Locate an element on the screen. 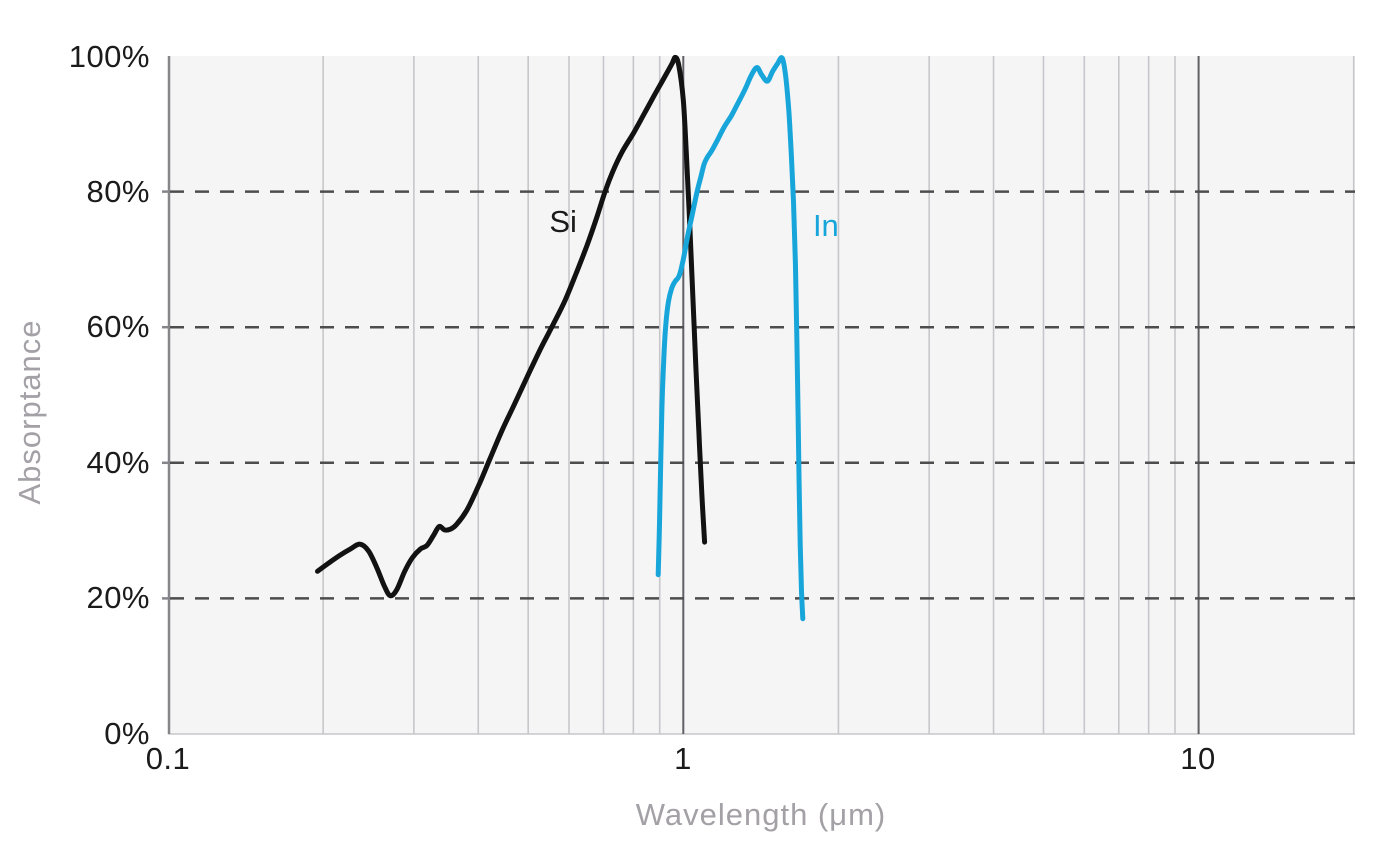 The width and height of the screenshot is (1392, 865). y-tick-100: 100% is located at coordinates (109, 56).